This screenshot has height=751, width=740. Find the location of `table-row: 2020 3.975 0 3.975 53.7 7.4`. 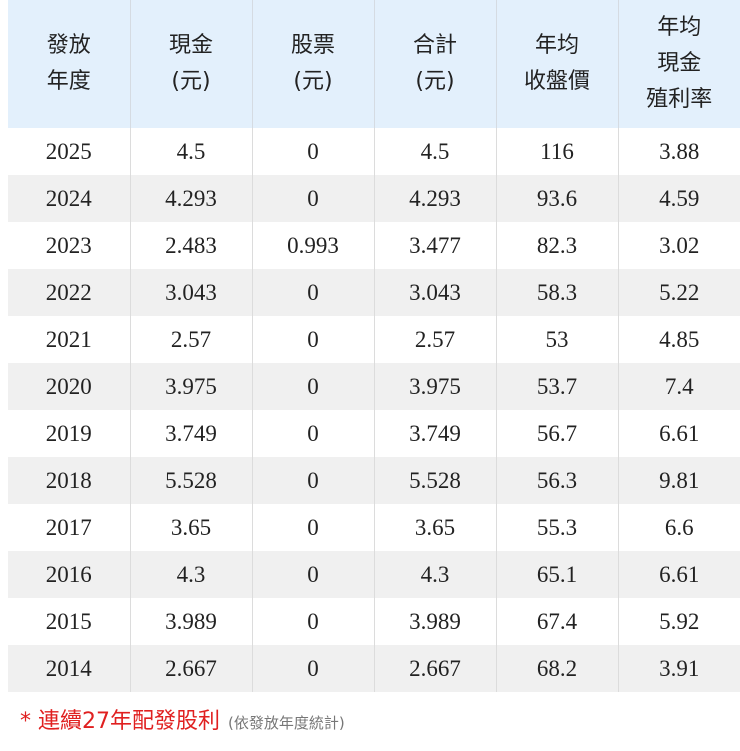

table-row: 2020 3.975 0 3.975 53.7 7.4 is located at coordinates (374, 386).